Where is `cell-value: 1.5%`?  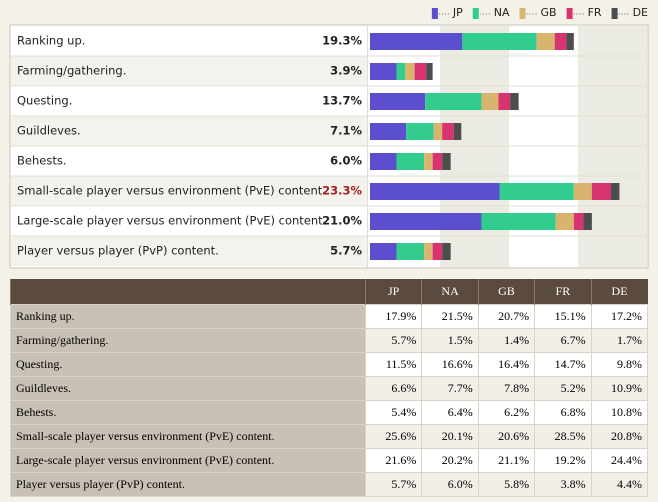
cell-value: 1.5% is located at coordinates (450, 340).